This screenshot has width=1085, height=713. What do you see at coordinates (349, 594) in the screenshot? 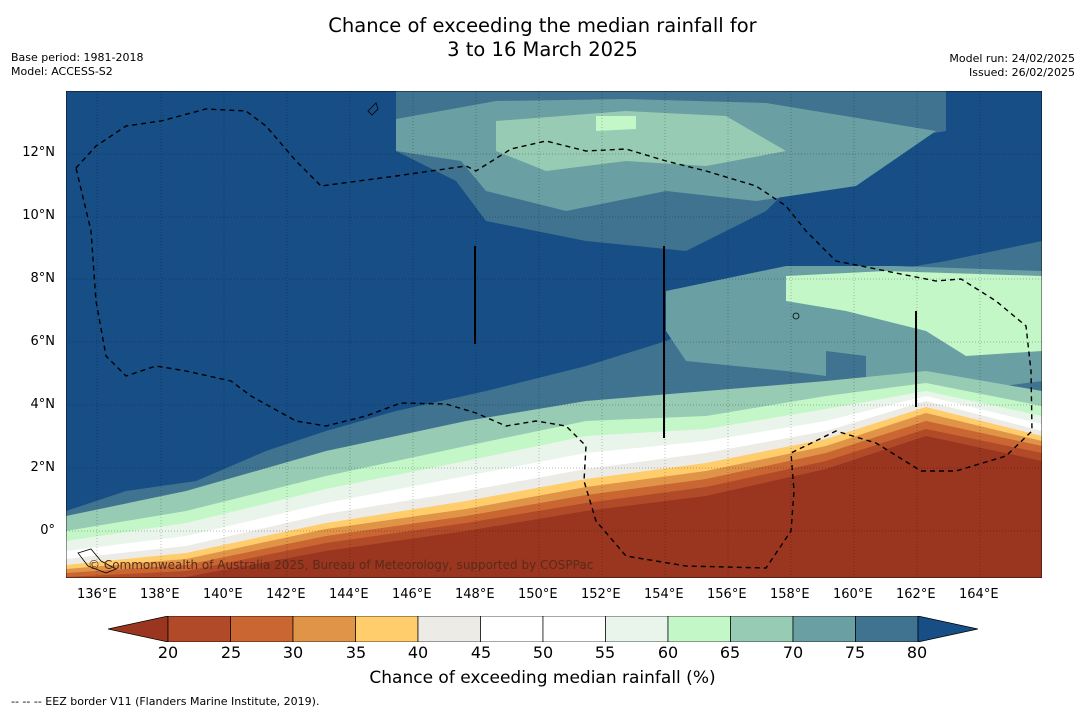
I see `x-tick-144e: 144°E` at bounding box center [349, 594].